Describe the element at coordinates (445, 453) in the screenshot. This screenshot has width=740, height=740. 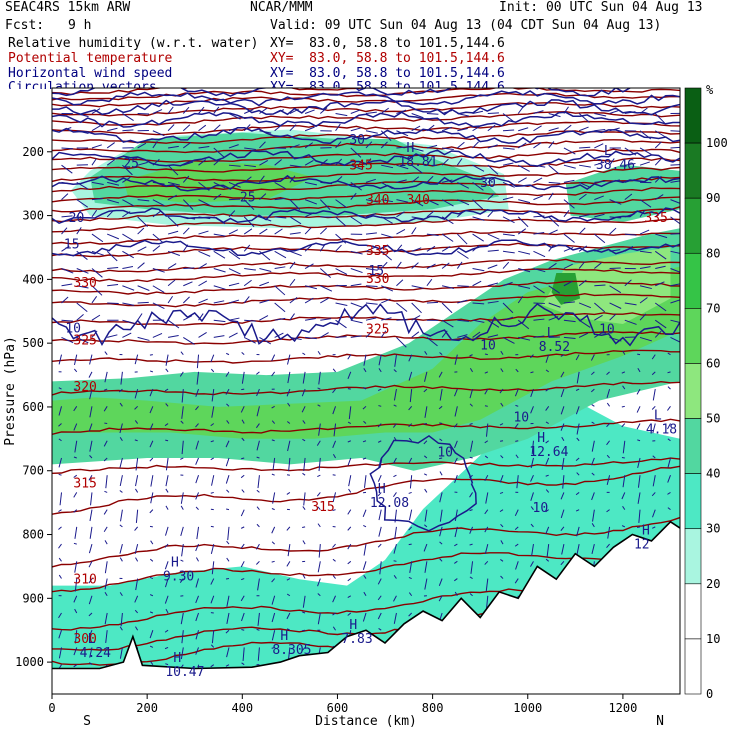
I see `speed-label: 10` at that location.